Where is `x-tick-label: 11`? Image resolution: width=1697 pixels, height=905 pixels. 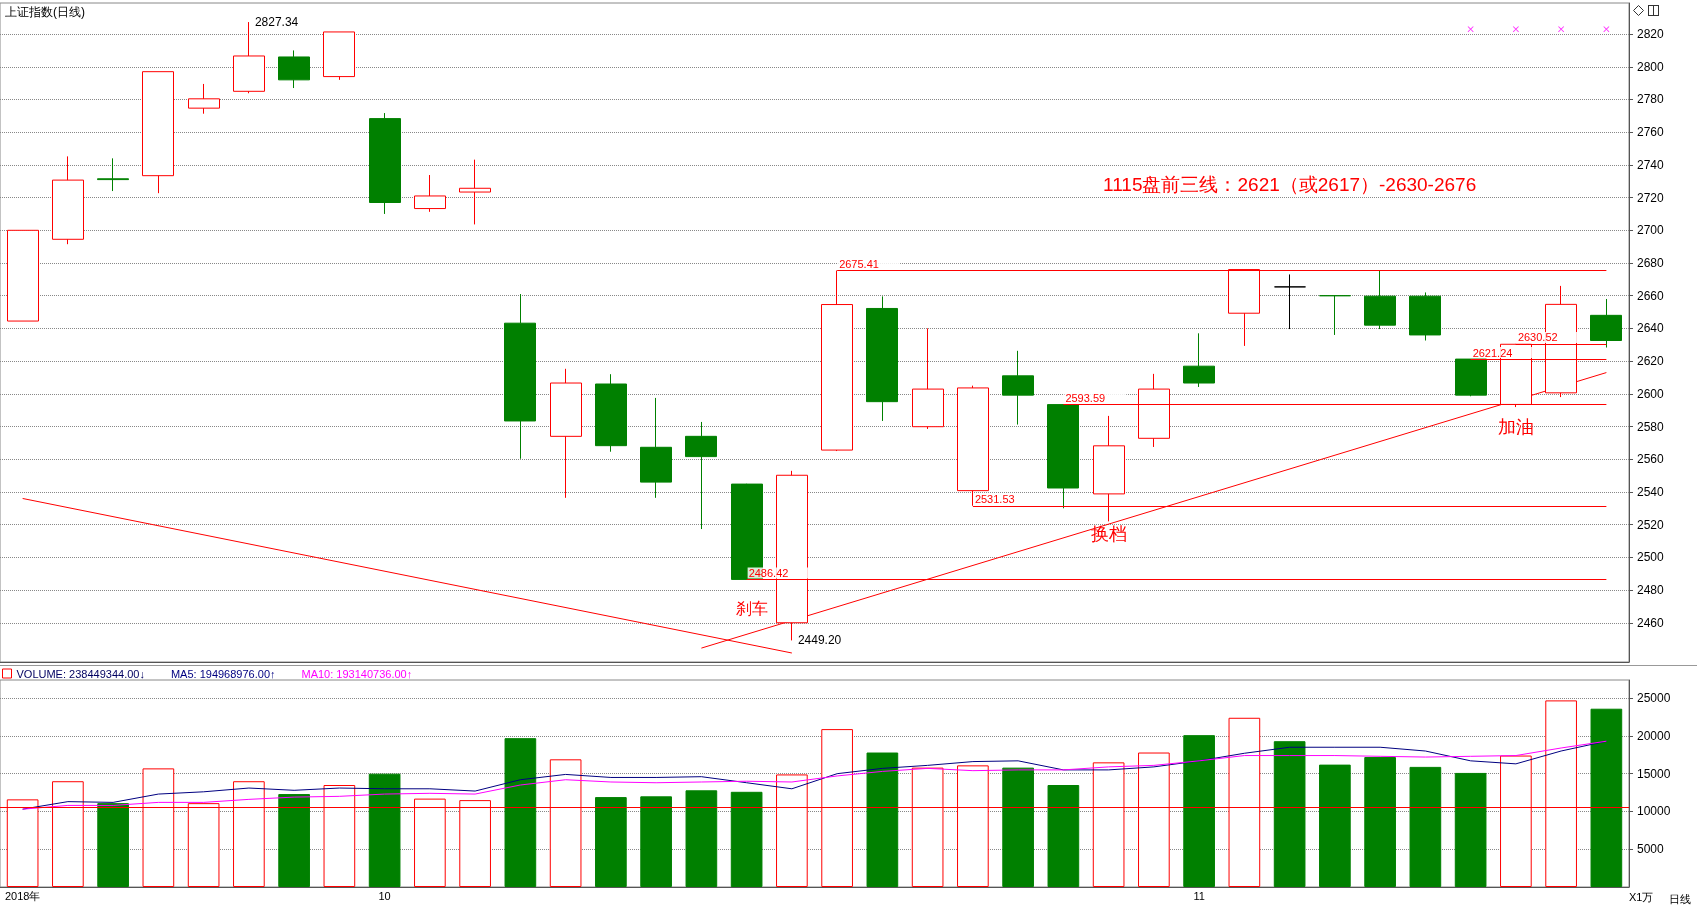 x-tick-label: 11 is located at coordinates (1199, 895).